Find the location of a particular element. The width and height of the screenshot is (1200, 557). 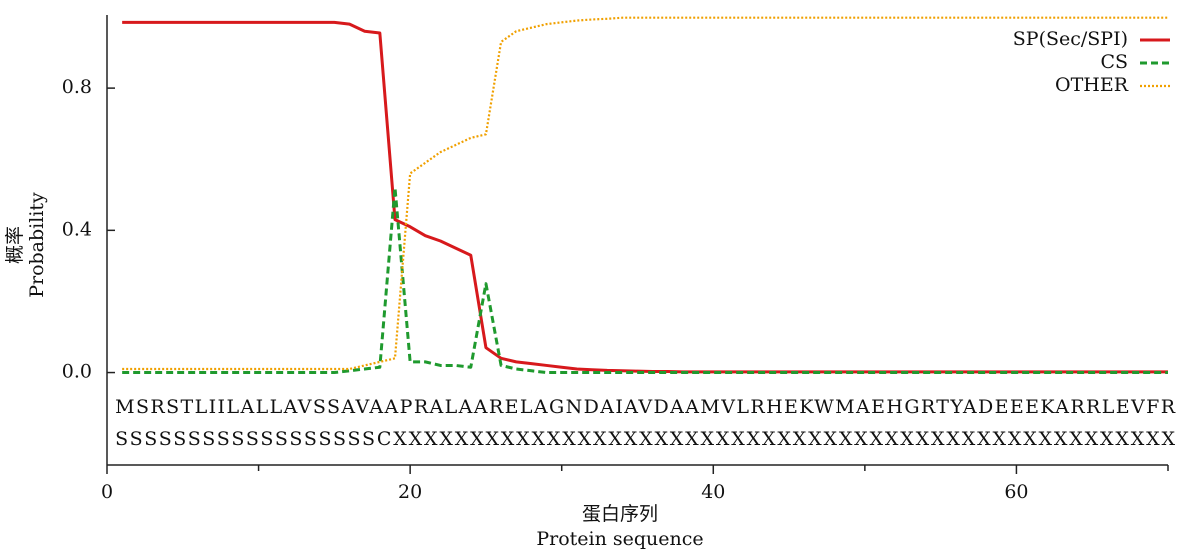

legend-label: SP(Sec/SPI) is located at coordinates (1070, 39).